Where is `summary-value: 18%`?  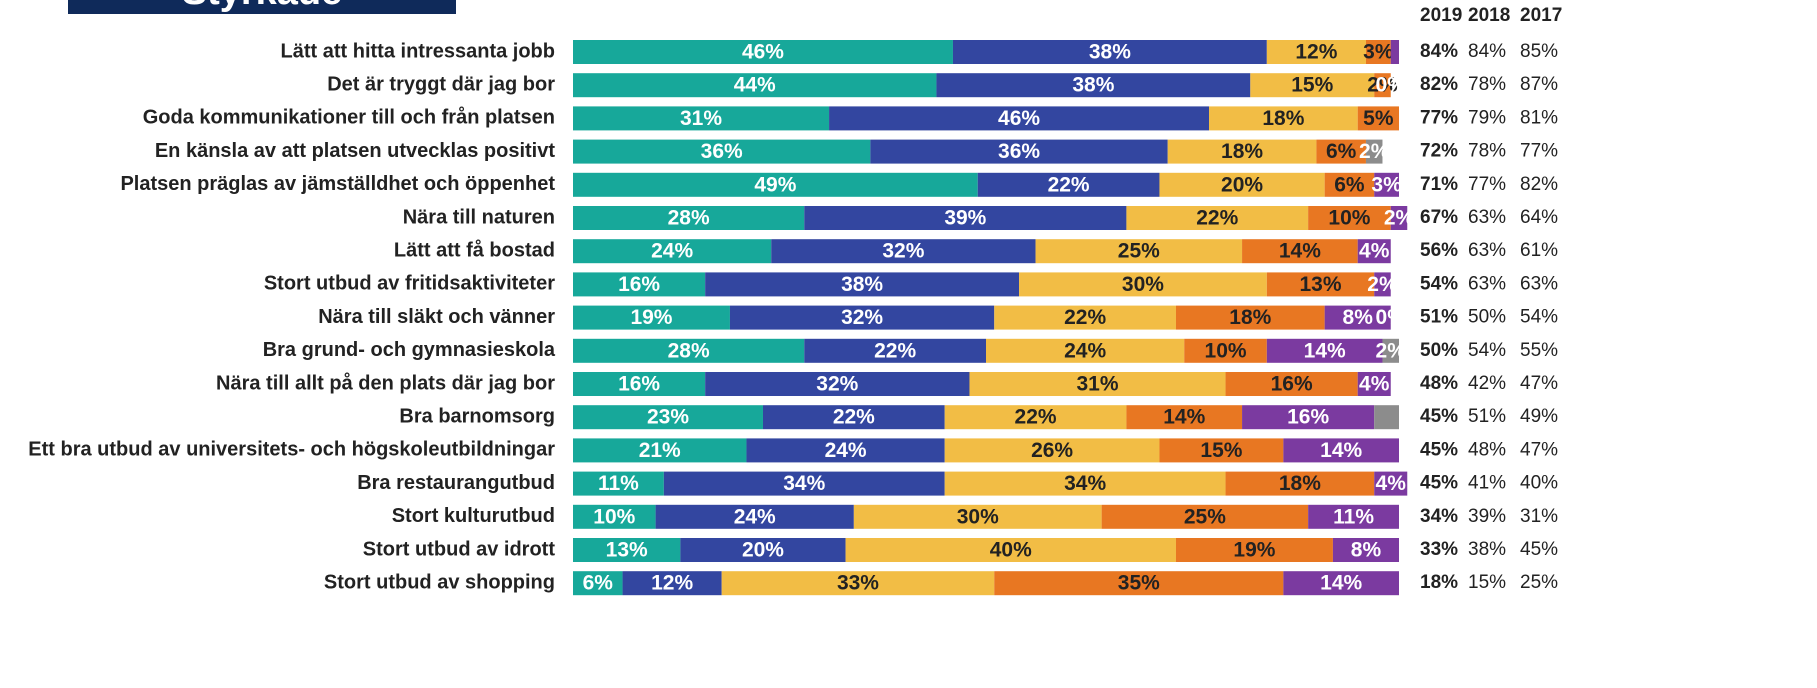 summary-value: 18% is located at coordinates (1439, 582).